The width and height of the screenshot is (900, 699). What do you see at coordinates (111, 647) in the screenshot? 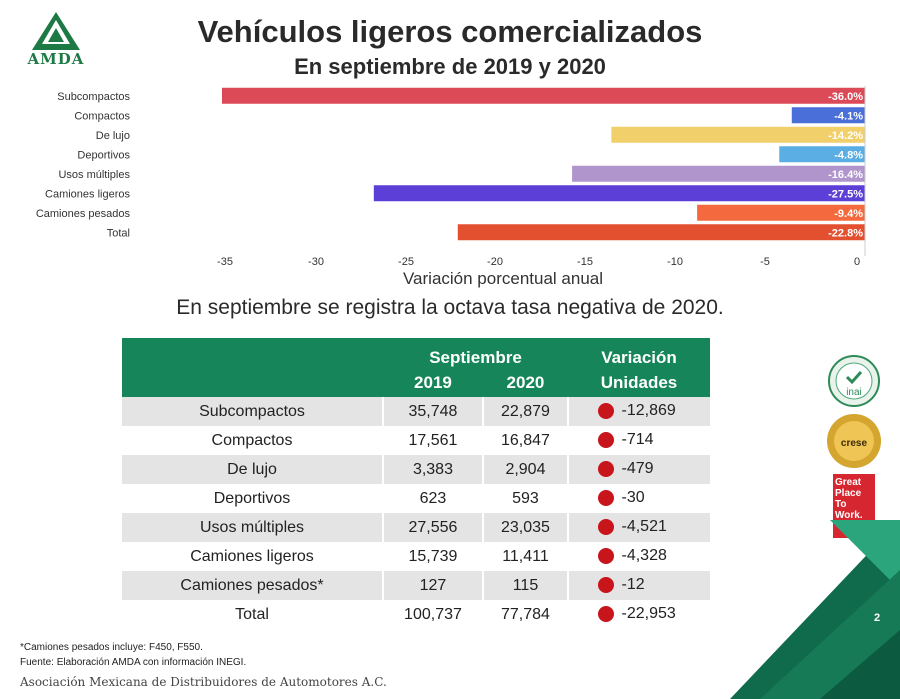
I see `footnote: *Camiones pesados incluye: F450, F550.` at bounding box center [111, 647].